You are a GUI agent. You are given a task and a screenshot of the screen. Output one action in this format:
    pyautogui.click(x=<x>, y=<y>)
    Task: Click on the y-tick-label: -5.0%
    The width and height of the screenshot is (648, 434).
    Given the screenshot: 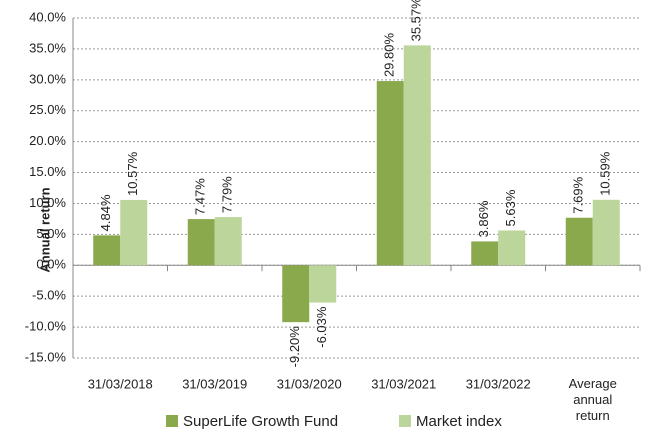 What is the action you would take?
    pyautogui.click(x=49, y=295)
    